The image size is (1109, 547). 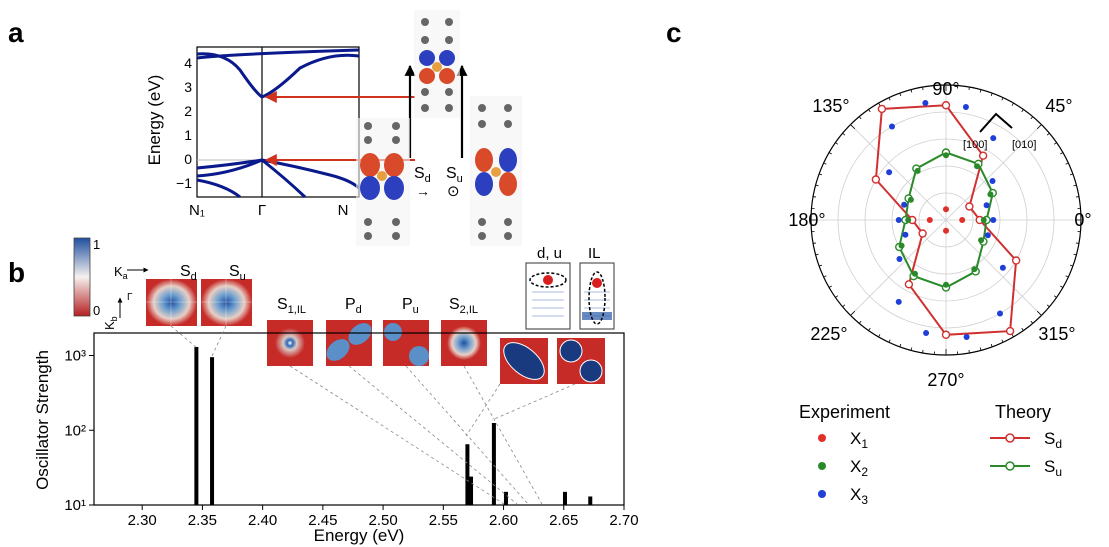 I want to click on legend-theory-title: Theory, so click(x=1023, y=412).